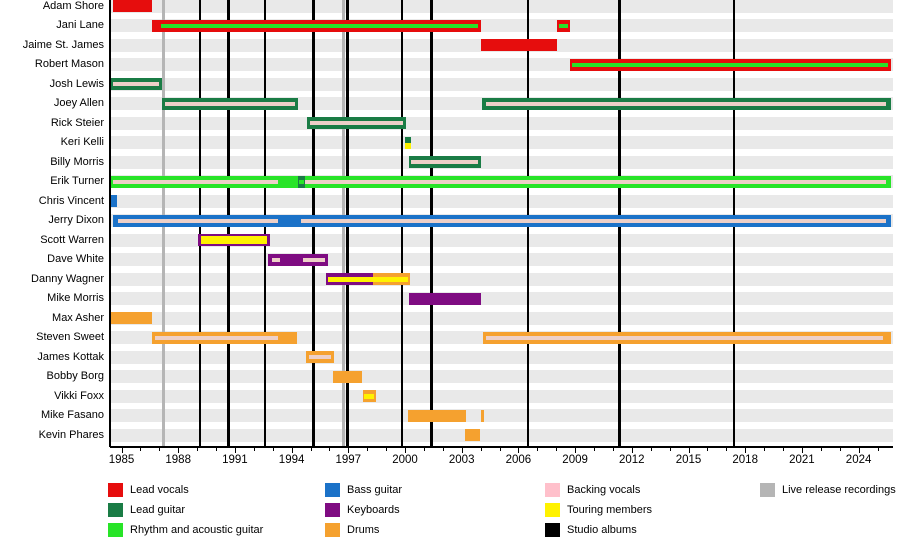  What do you see at coordinates (76, 83) in the screenshot?
I see `member-label: Josh Lewis` at bounding box center [76, 83].